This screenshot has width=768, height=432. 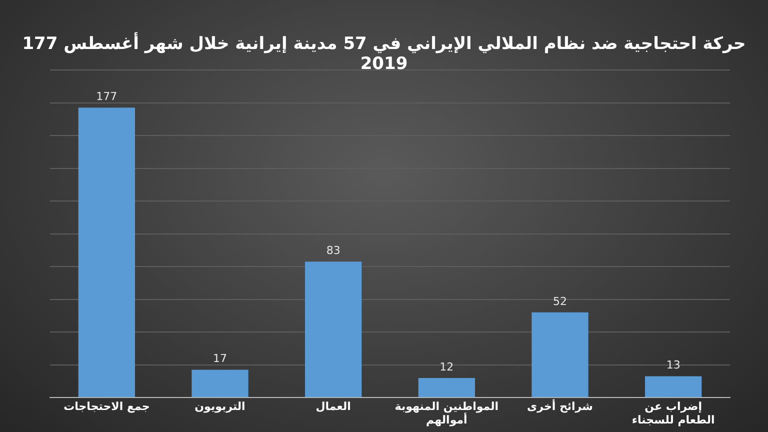 What do you see at coordinates (560, 301) in the screenshot?
I see `data-label: 52` at bounding box center [560, 301].